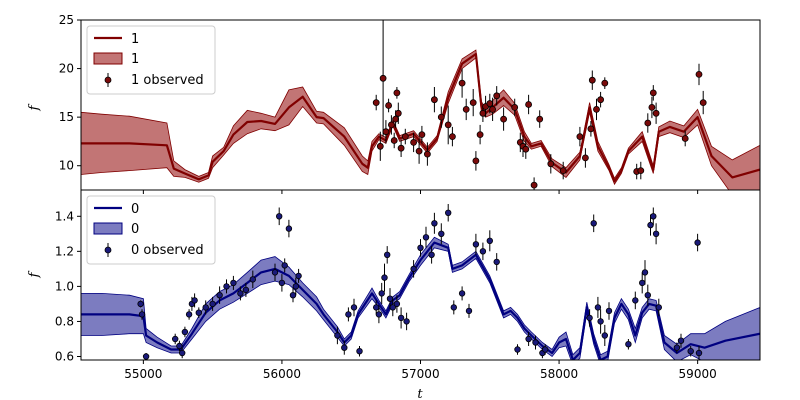  I want to click on bot-x-tick-label: 59000, so click(698, 374).